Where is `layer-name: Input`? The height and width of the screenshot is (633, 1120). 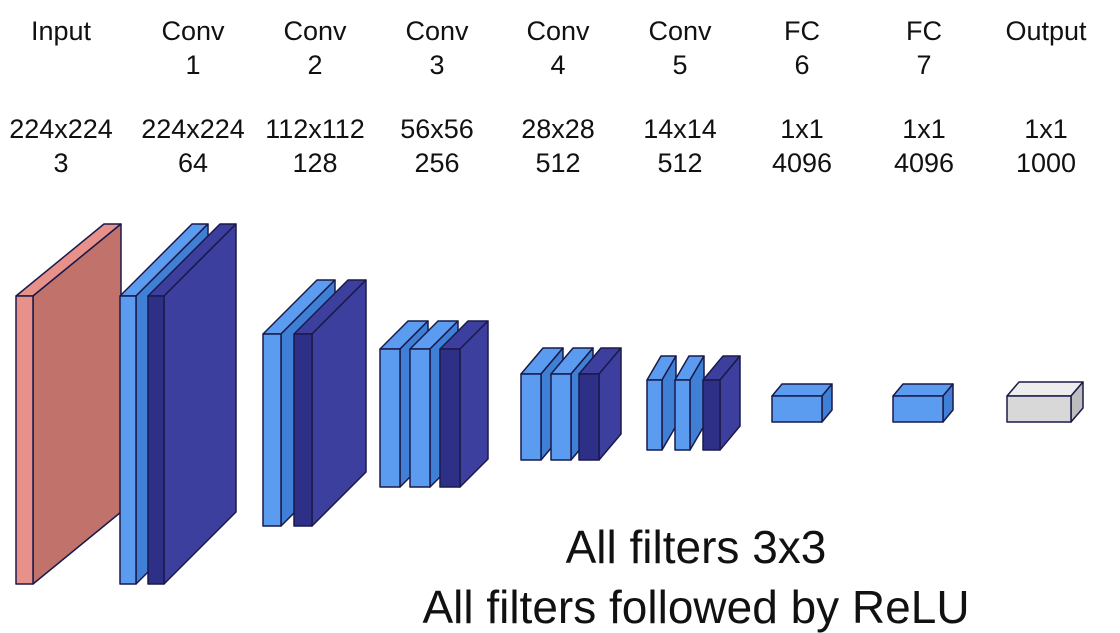 layer-name: Input is located at coordinates (61, 31).